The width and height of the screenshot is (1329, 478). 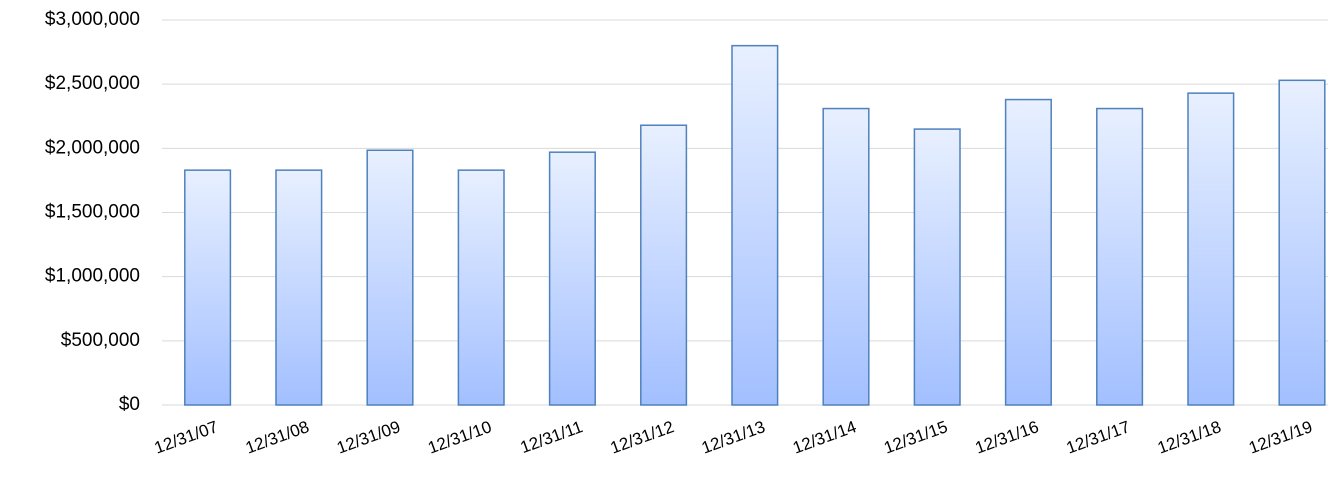 What do you see at coordinates (100, 340) in the screenshot?
I see `y-tick-label: $500,000` at bounding box center [100, 340].